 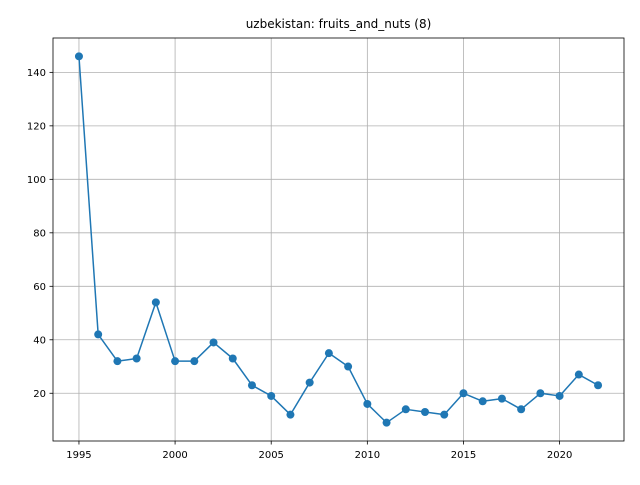 I want to click on y-tick-label: 60, so click(x=39, y=287).